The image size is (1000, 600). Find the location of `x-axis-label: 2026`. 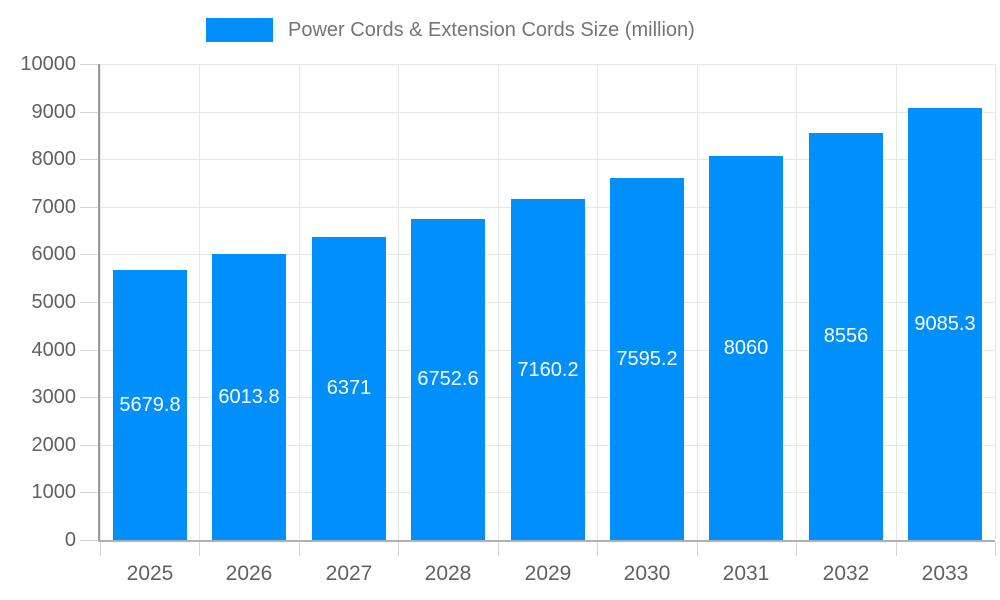

x-axis-label: 2026 is located at coordinates (249, 573).